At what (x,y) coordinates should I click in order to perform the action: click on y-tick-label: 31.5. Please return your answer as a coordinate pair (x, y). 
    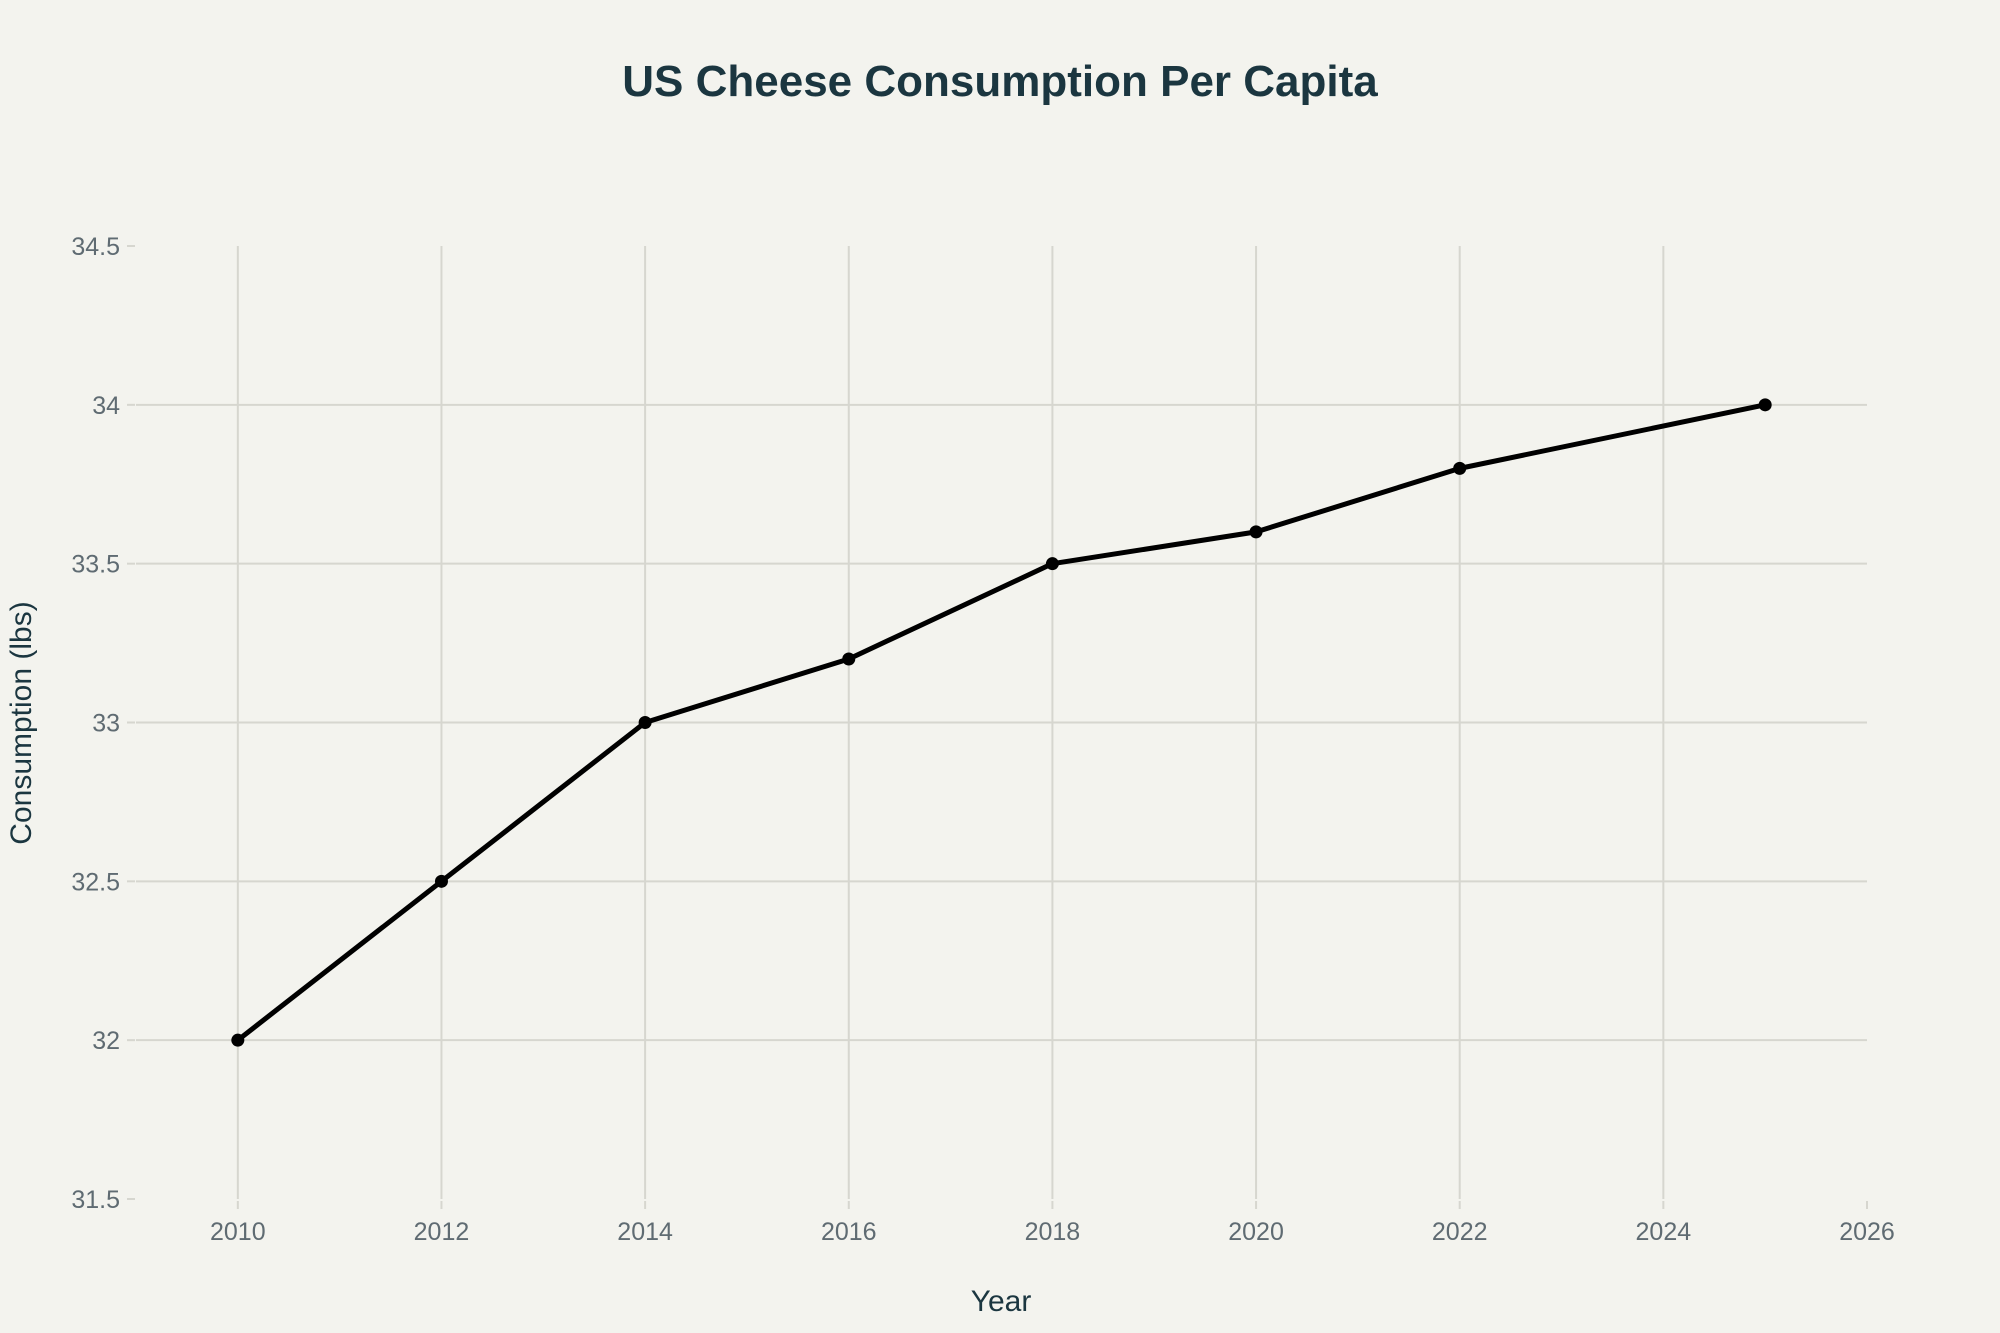
    Looking at the image, I should click on (95, 1200).